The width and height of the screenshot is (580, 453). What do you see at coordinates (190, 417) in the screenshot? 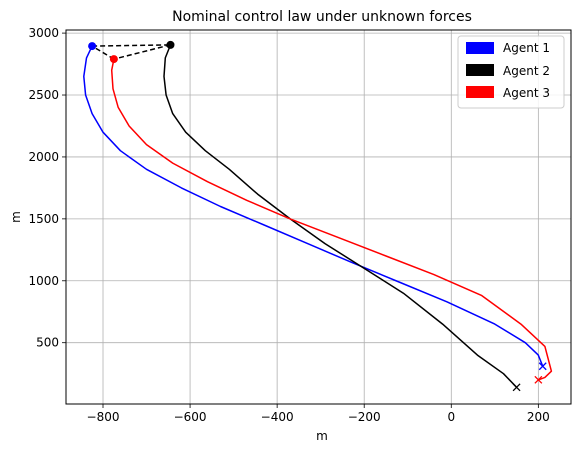
I see `x-tick-label: −600` at bounding box center [190, 417].